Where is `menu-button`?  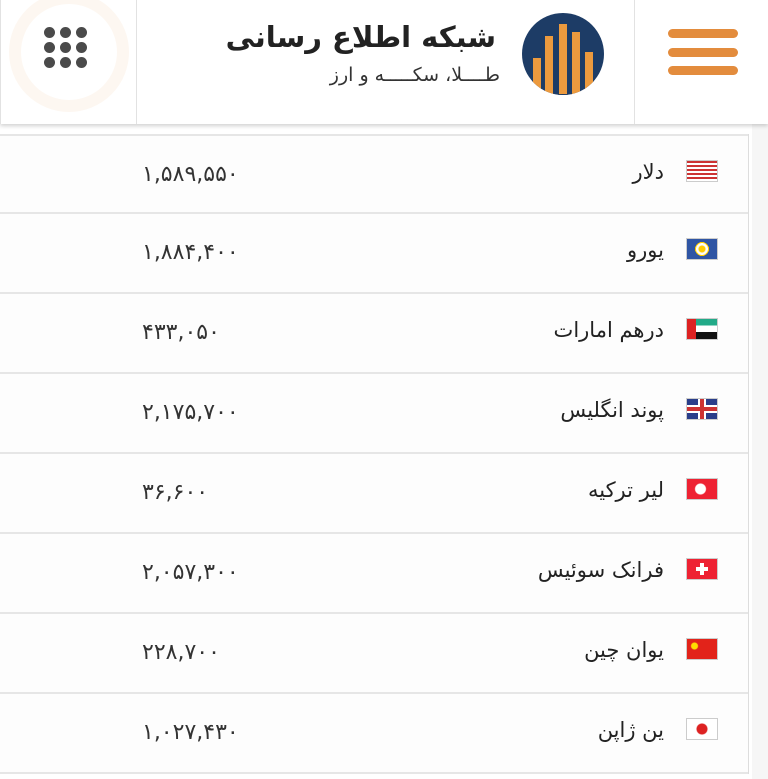
menu-button is located at coordinates (701, 62).